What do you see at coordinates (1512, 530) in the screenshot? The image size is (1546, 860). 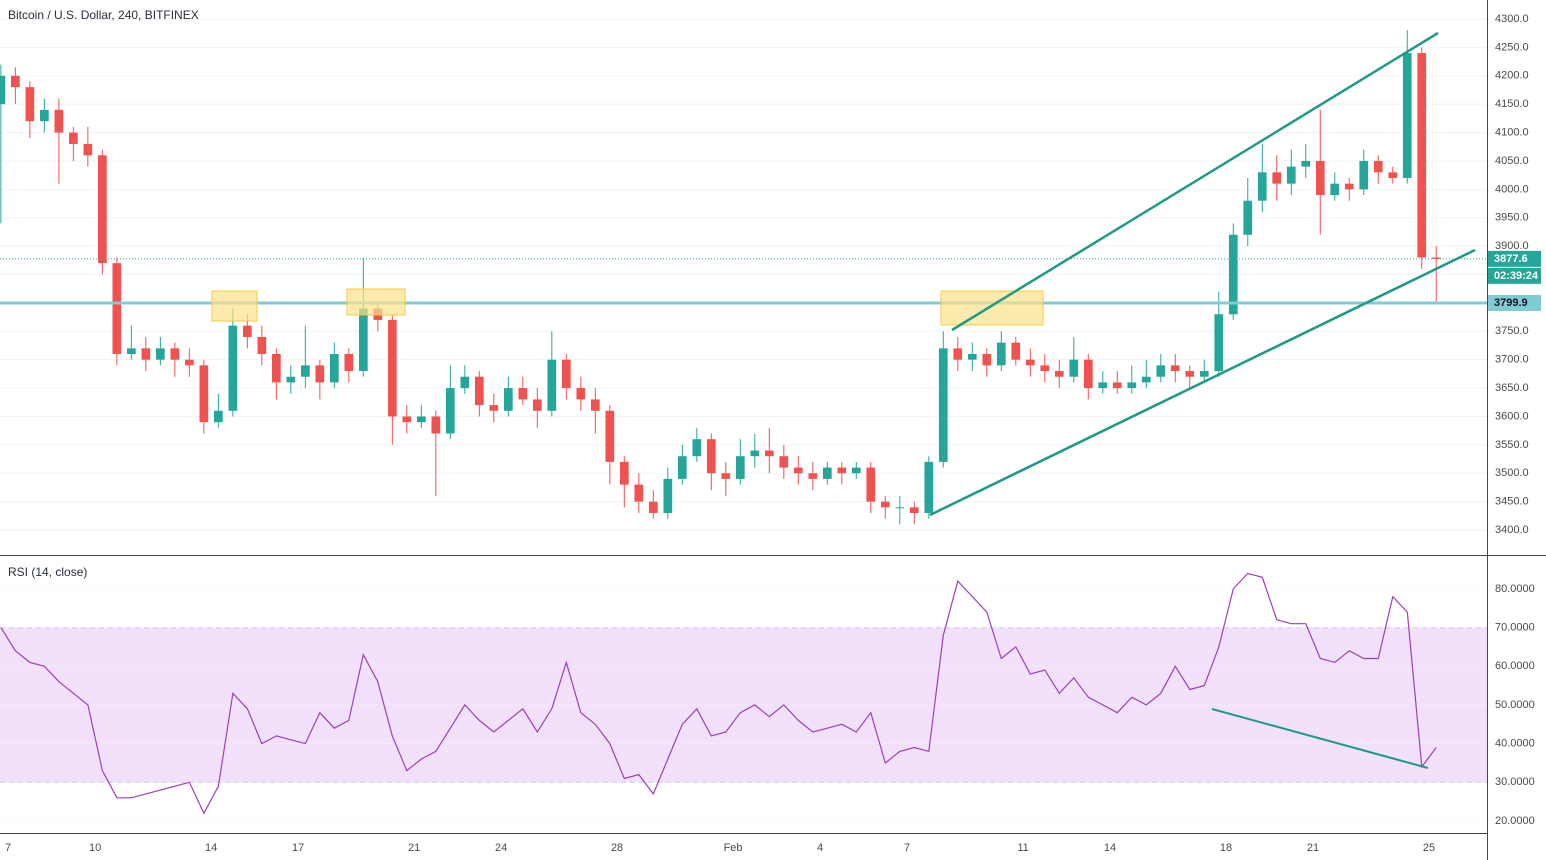 I see `y-tick-label: 3400.0` at bounding box center [1512, 530].